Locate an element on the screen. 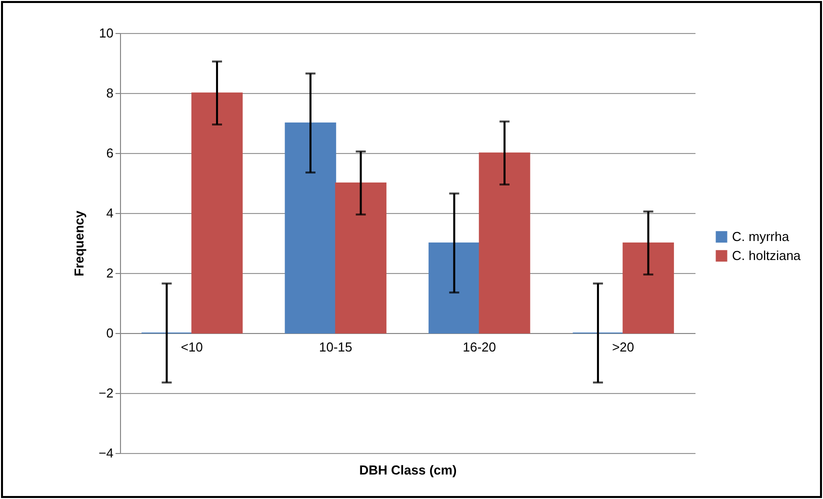  y-tick-label: 0 is located at coordinates (110, 333).